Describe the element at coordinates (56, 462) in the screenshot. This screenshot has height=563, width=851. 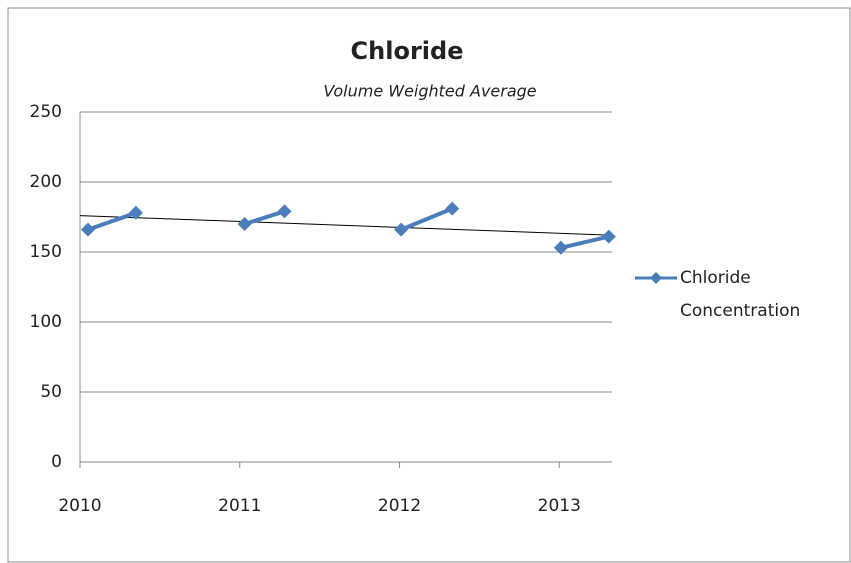
I see `y-tick-label: 0` at that location.